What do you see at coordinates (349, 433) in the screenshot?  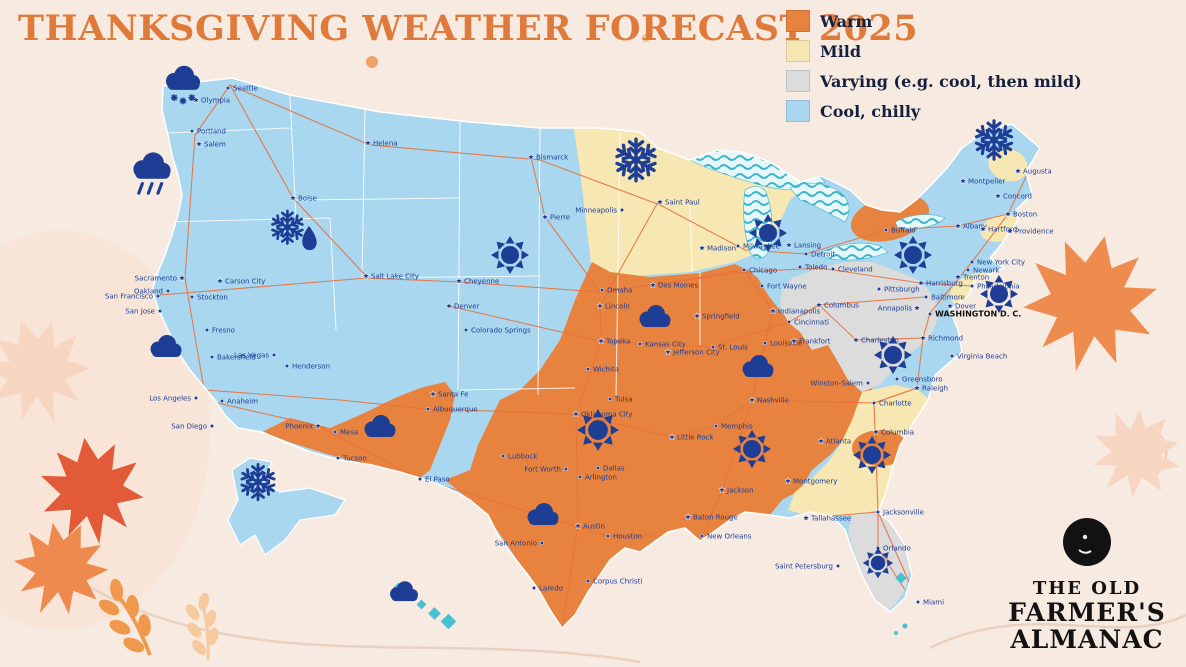 I see `city-label: Mesa` at bounding box center [349, 433].